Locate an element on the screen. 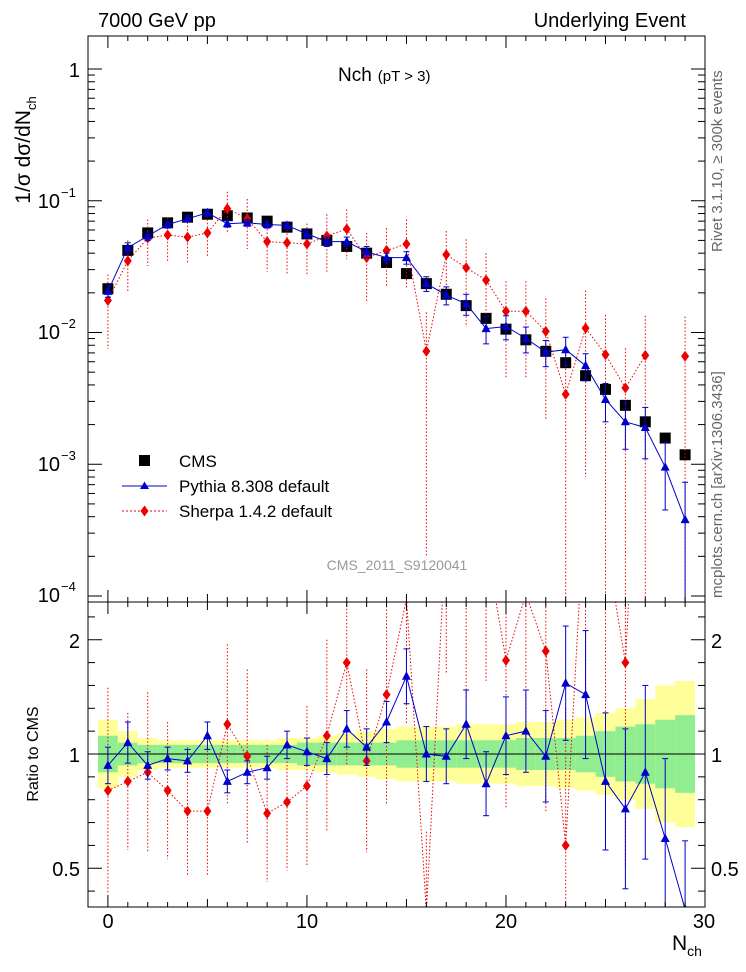 This screenshot has height=972, width=746. sherpa-series-line is located at coordinates (396, 302).